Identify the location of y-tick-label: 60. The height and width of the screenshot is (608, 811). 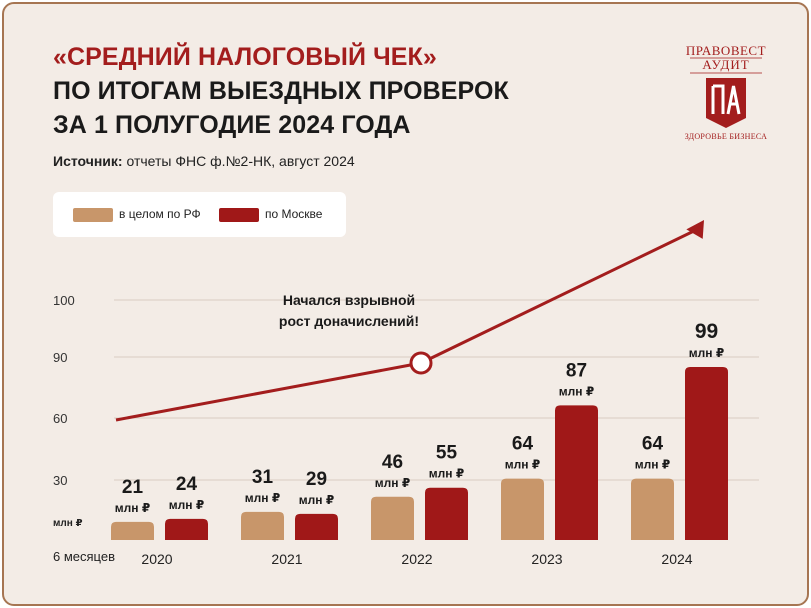
(60, 418).